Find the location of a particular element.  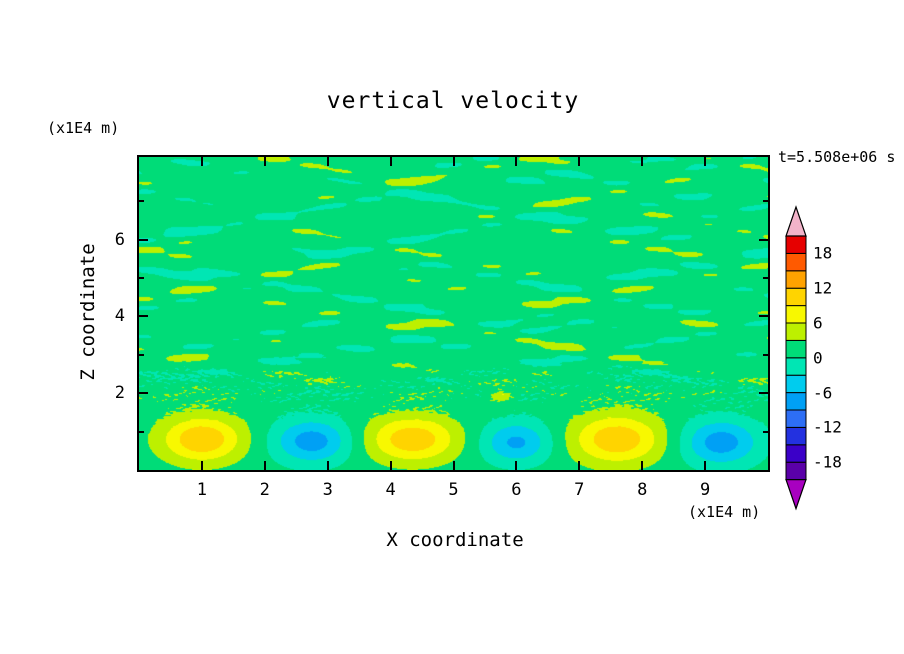

z-axis-units: (x1E4 m) is located at coordinates (83, 128).